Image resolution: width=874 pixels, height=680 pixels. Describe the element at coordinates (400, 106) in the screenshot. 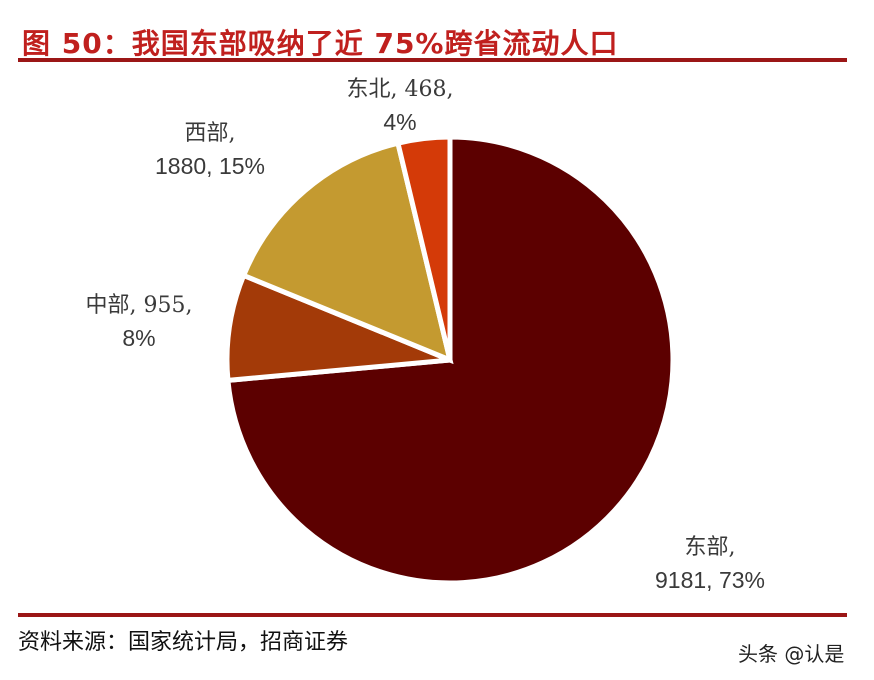

I see `label-northeast: 东北, 468, 4%` at that location.